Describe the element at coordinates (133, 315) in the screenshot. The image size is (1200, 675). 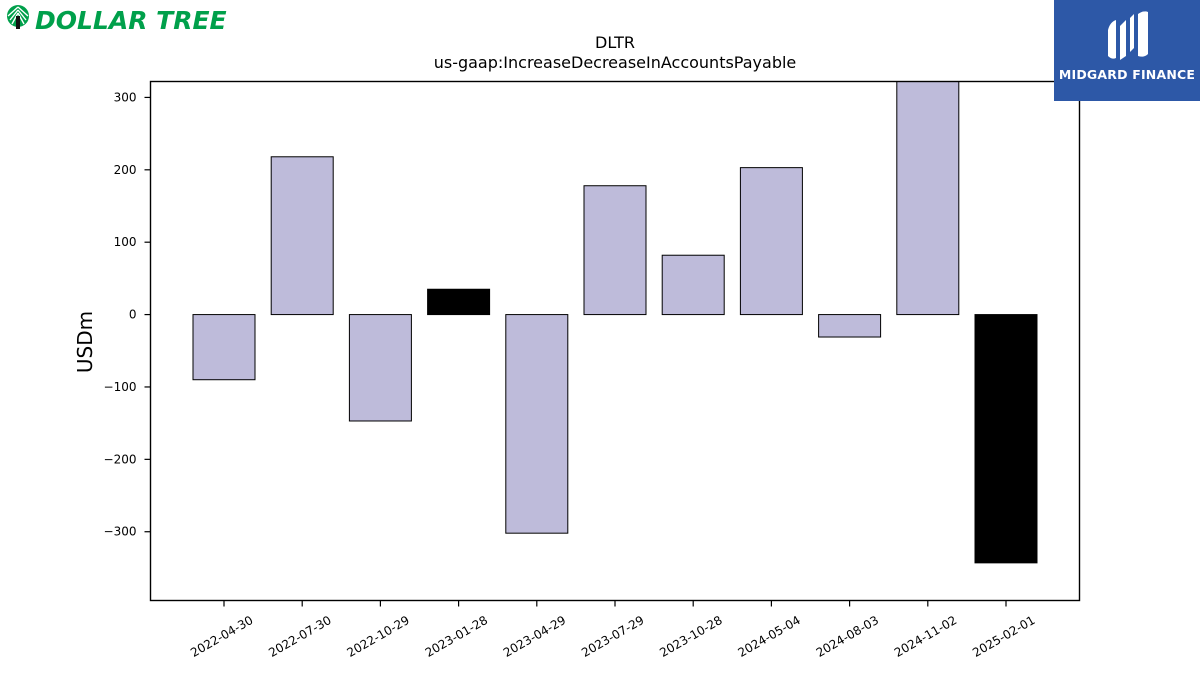
I see `y-tick-label: 0` at that location.